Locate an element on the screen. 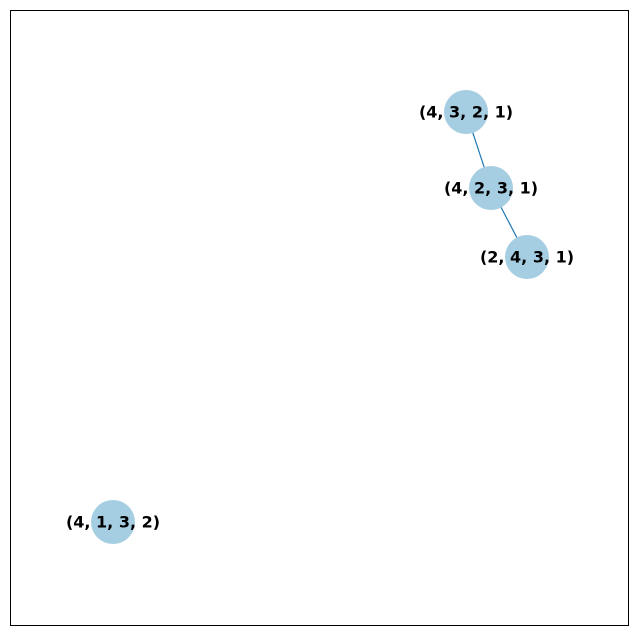  node-label-n1: (4, 3, 2, 1) is located at coordinates (466, 112).